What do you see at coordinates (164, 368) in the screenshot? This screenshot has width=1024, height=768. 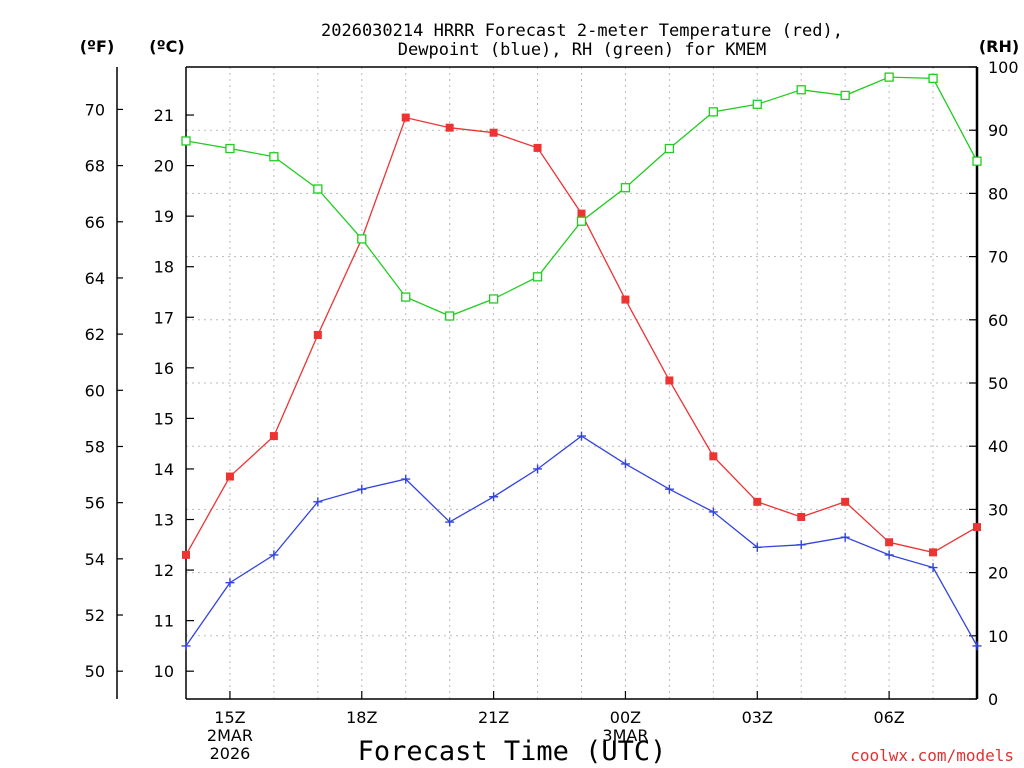 I see `celsius-tick-label: 16` at bounding box center [164, 368].